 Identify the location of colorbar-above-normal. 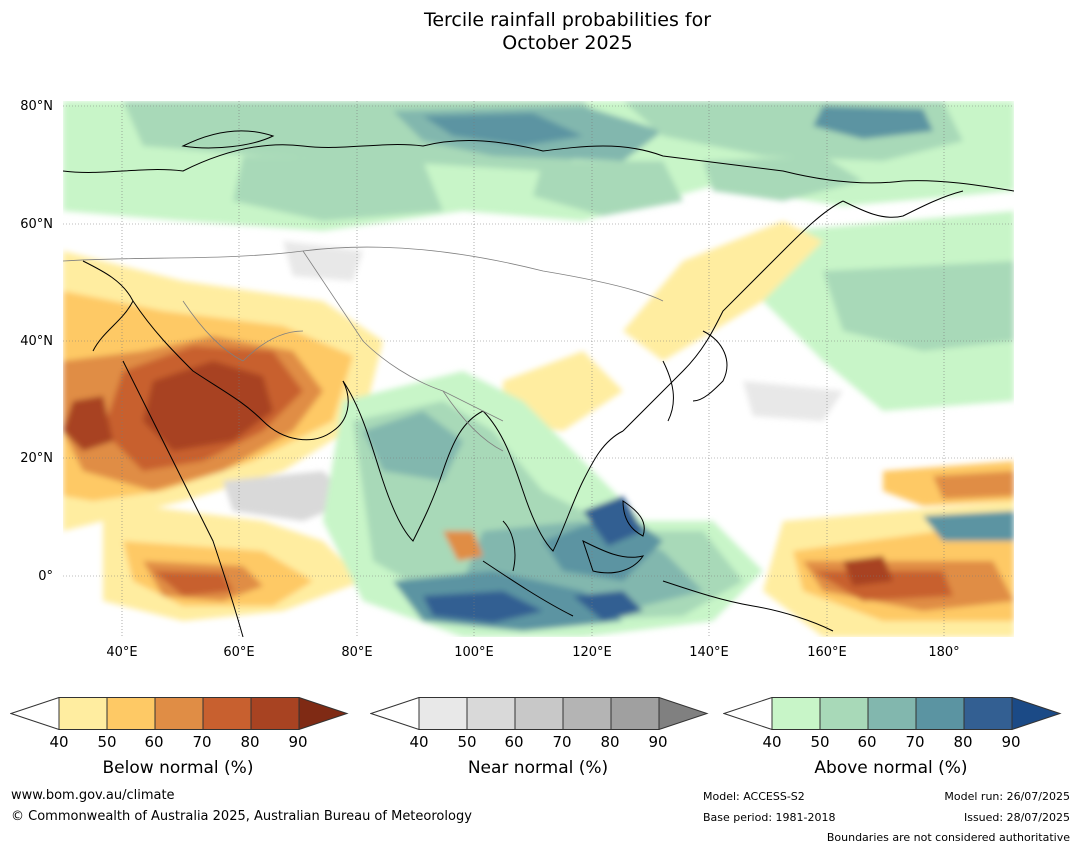
(892, 713).